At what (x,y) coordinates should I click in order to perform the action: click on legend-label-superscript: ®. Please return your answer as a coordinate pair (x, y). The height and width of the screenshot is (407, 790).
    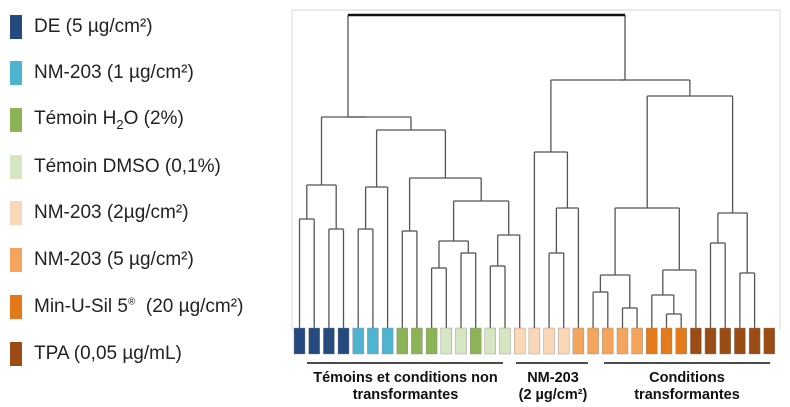
    Looking at the image, I should click on (131, 302).